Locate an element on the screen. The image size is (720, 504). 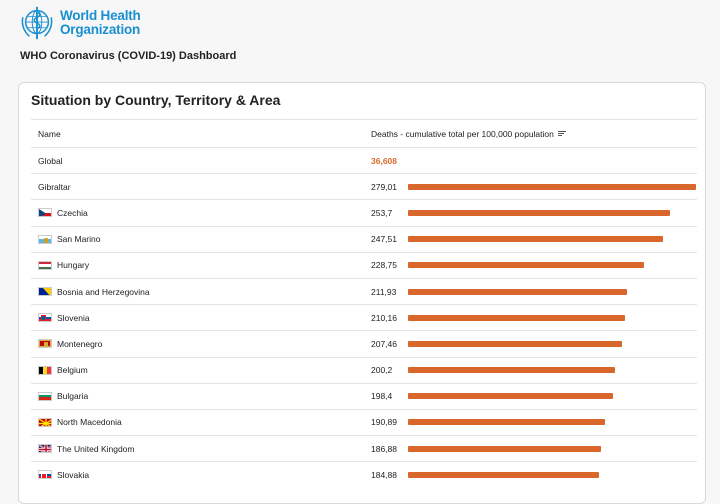
sort-icon is located at coordinates (561, 133).